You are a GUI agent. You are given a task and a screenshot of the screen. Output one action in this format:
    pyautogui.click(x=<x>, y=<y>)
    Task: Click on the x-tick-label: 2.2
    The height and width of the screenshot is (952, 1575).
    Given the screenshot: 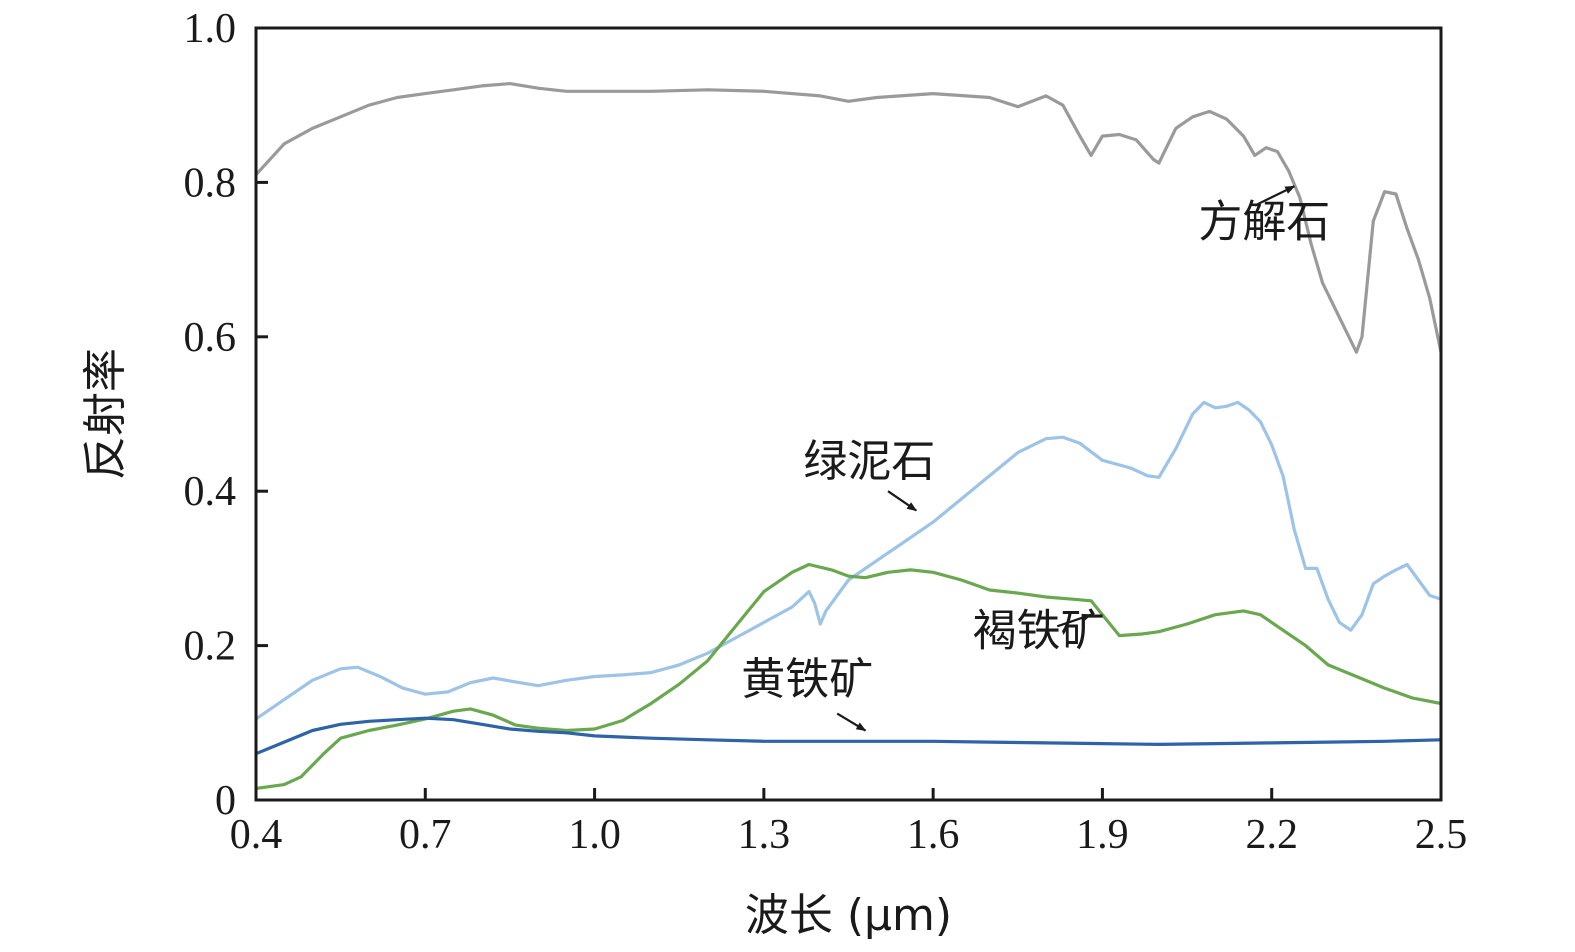 What is the action you would take?
    pyautogui.click(x=1271, y=835)
    